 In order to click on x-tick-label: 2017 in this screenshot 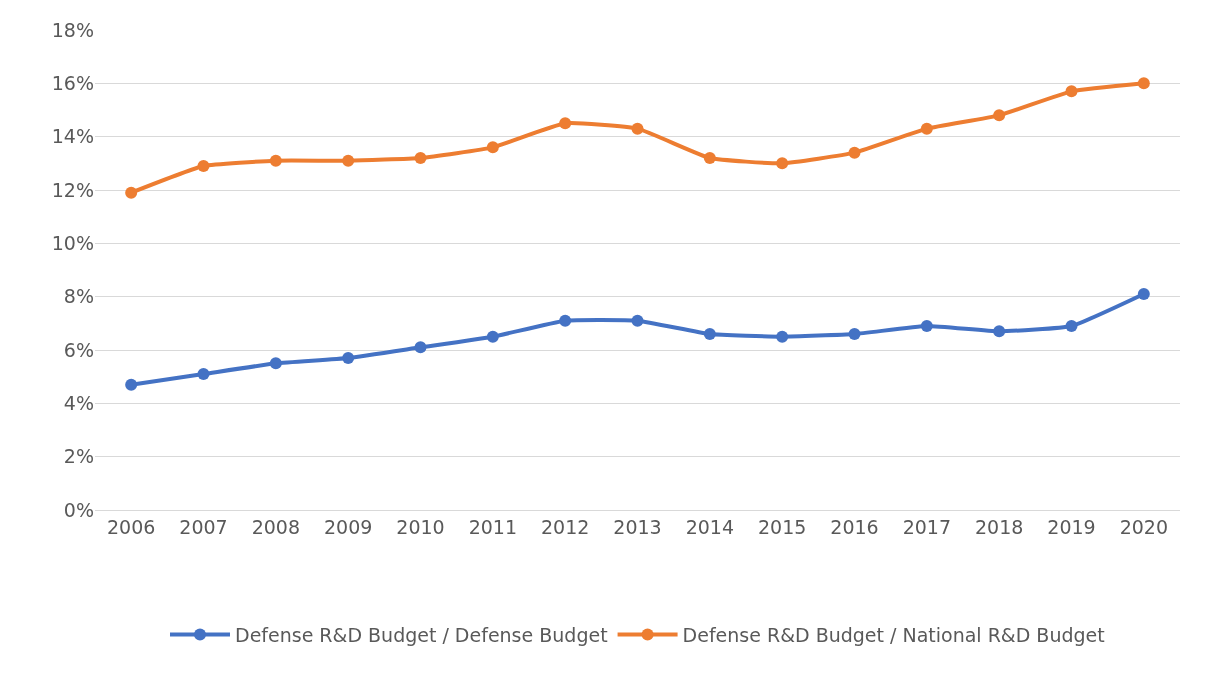, I will do `click(927, 526)`.